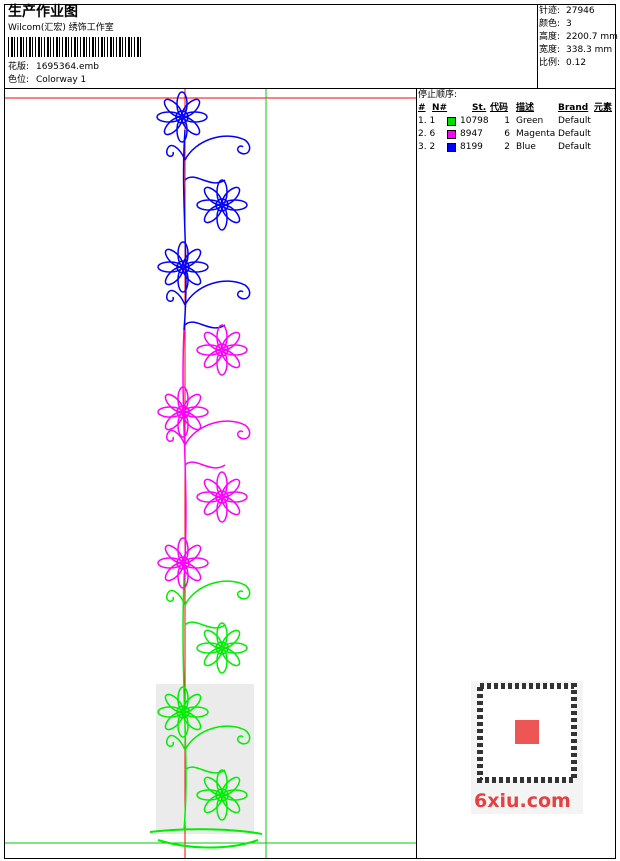  Describe the element at coordinates (67, 67) in the screenshot. I see `design: 1695364.emb` at that location.